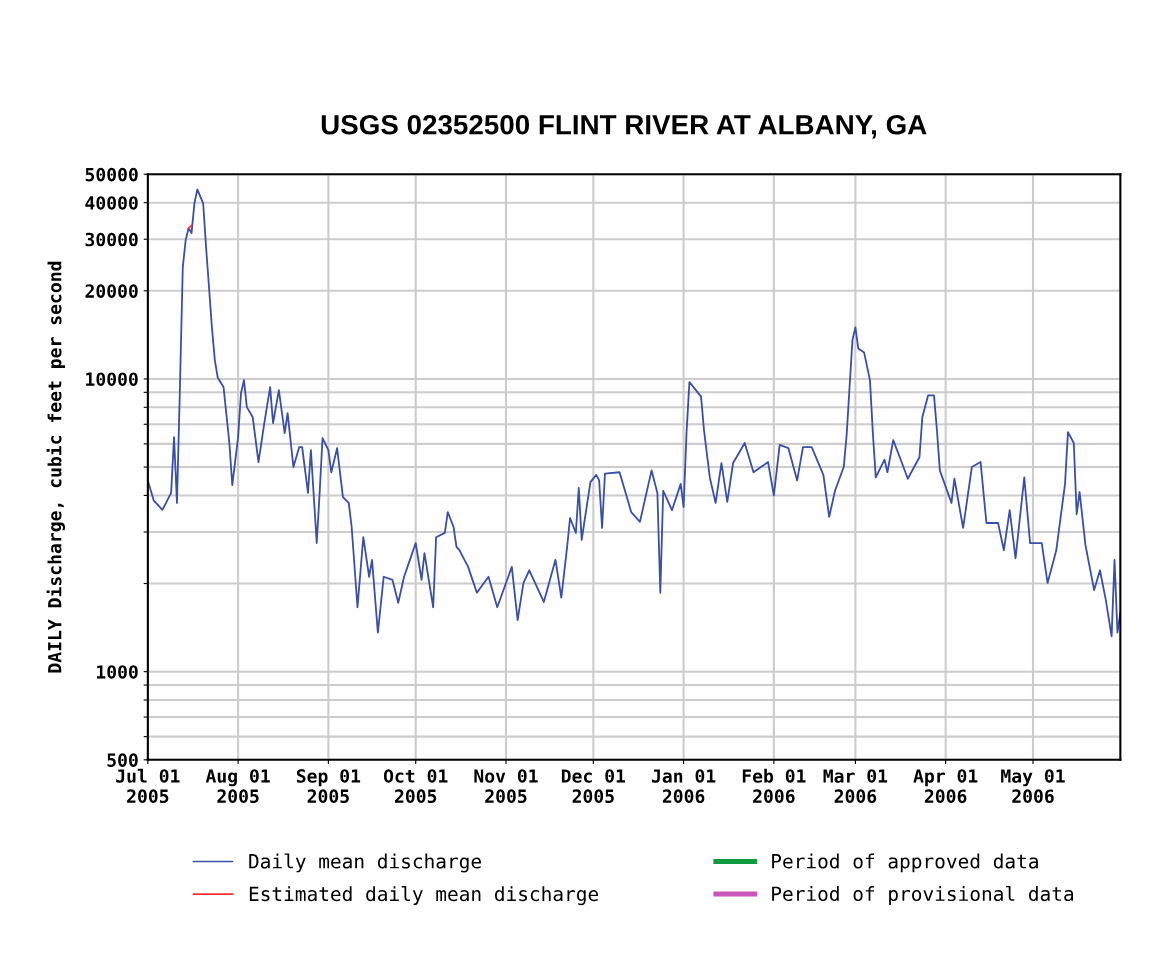  I want to click on x-tick-label: Jan 01 2006, so click(683, 786).